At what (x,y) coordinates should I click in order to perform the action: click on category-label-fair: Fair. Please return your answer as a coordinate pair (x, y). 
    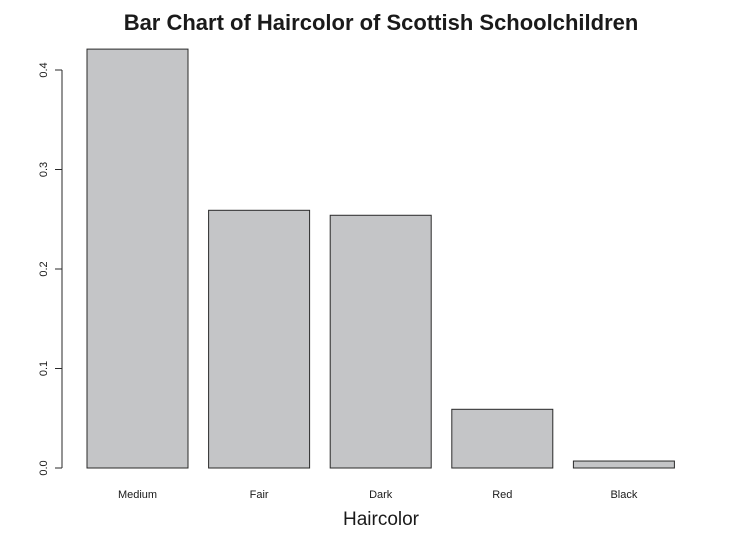
    Looking at the image, I should click on (259, 495).